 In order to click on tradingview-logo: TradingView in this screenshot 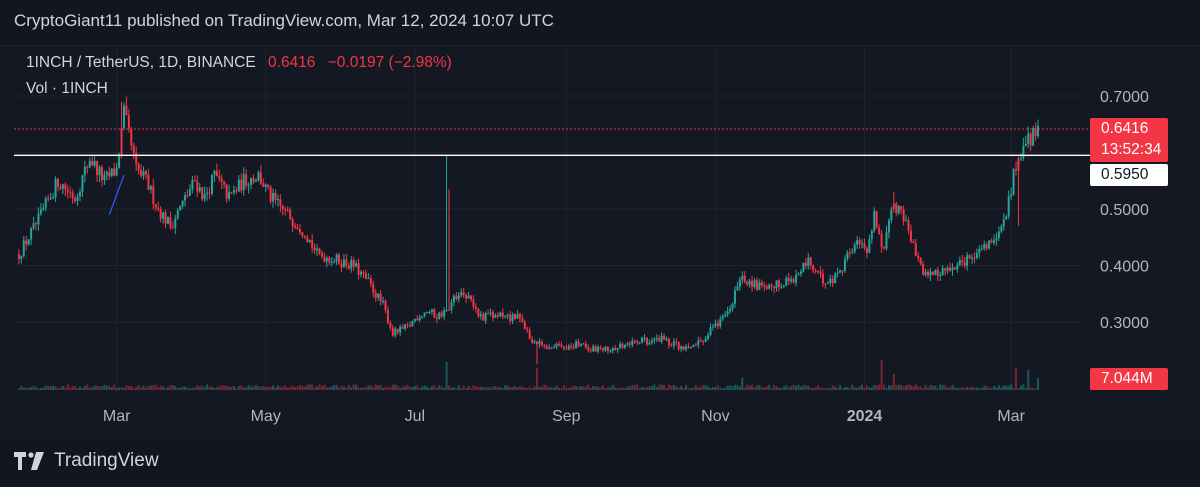, I will do `click(86, 461)`.